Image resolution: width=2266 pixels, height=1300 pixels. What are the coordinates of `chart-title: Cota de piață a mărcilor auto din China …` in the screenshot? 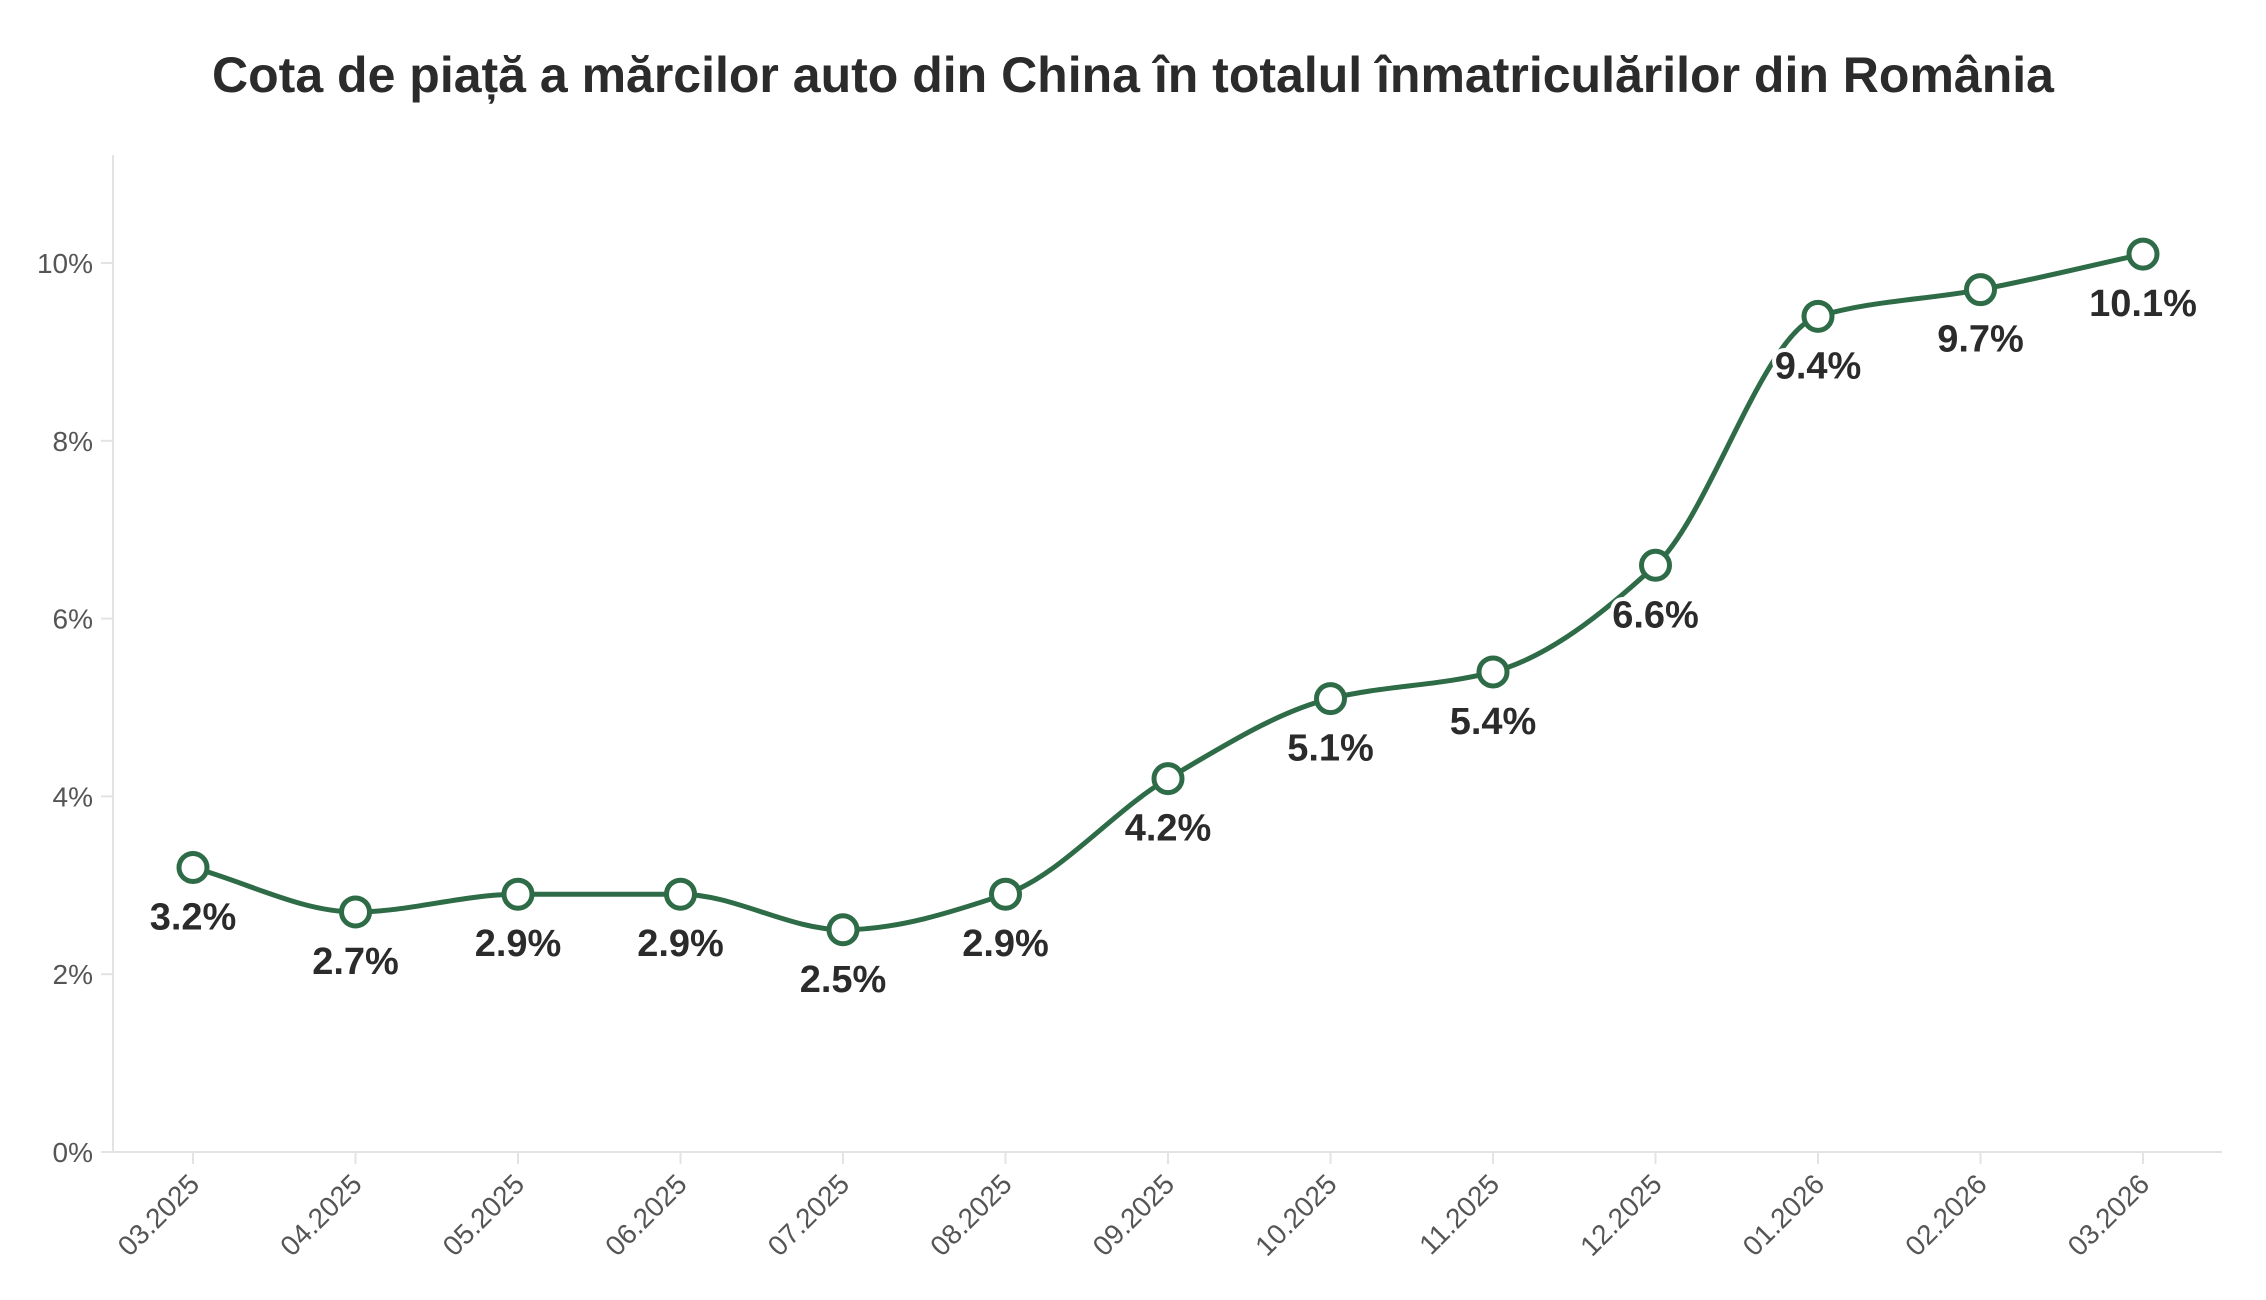 It's located at (1133, 75).